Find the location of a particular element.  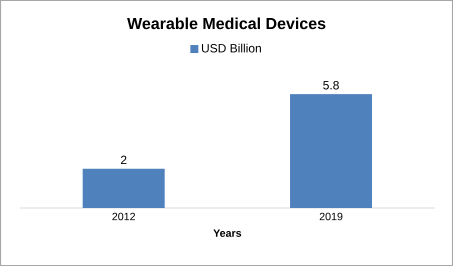

x-tick-label: 2019 is located at coordinates (331, 216).